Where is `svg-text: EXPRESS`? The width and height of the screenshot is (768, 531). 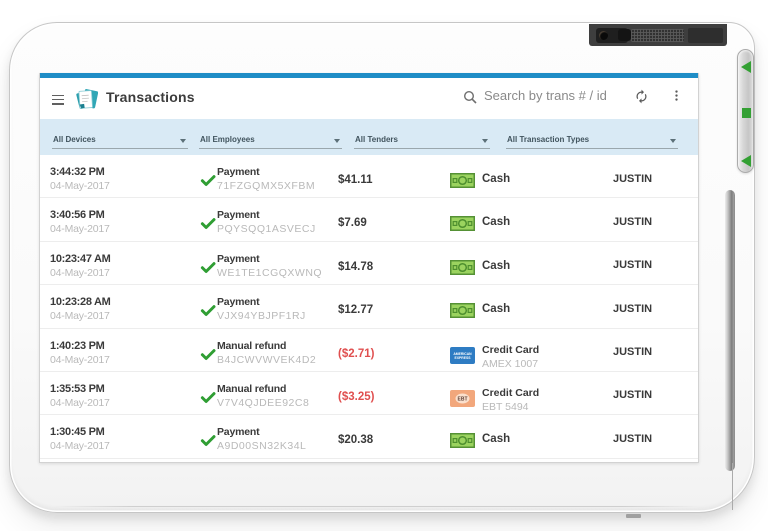 svg-text: EXPRESS is located at coordinates (462, 358).